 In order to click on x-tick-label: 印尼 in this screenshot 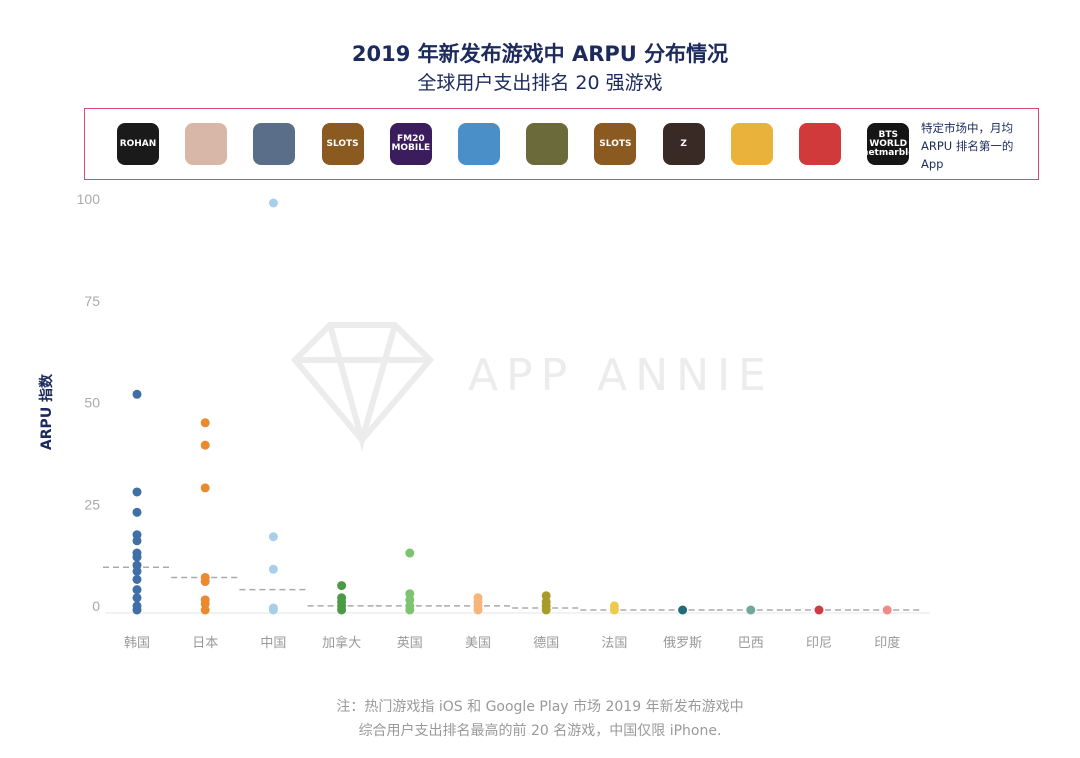, I will do `click(819, 643)`.